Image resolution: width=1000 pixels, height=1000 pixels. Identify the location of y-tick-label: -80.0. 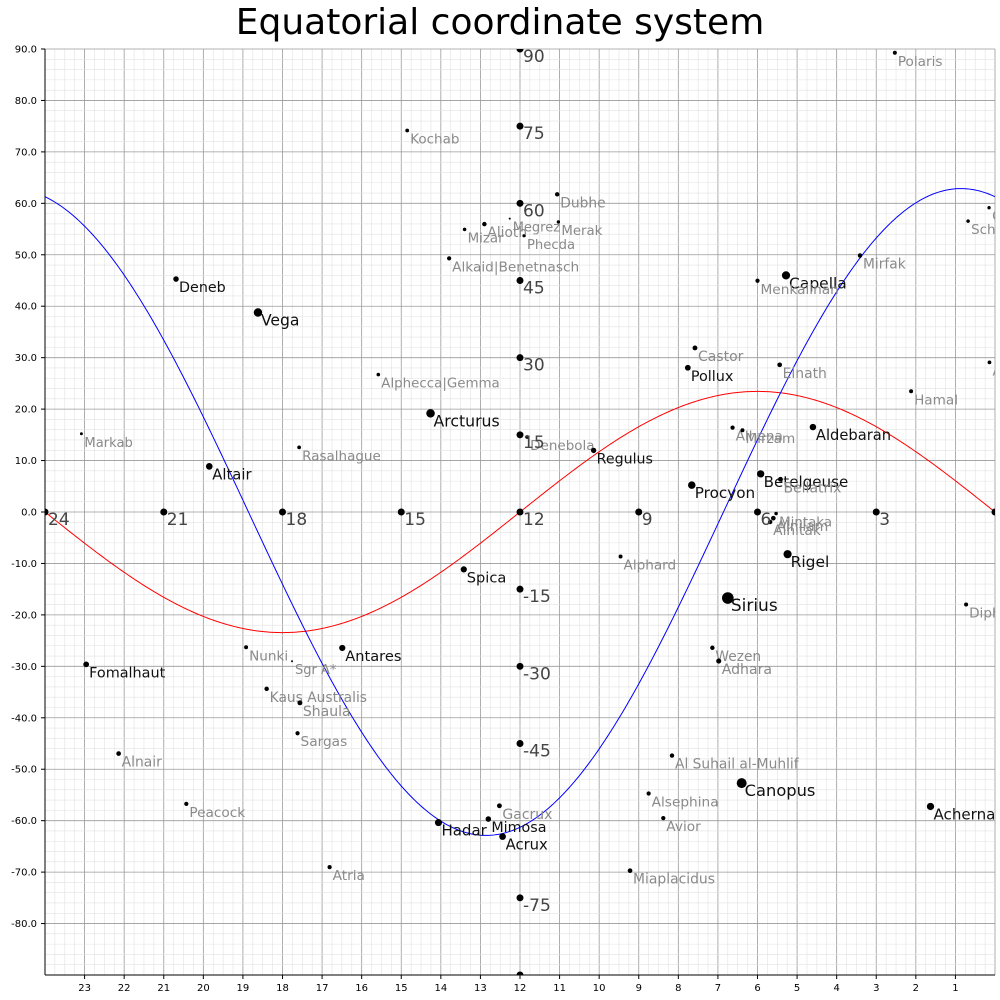
(24, 924).